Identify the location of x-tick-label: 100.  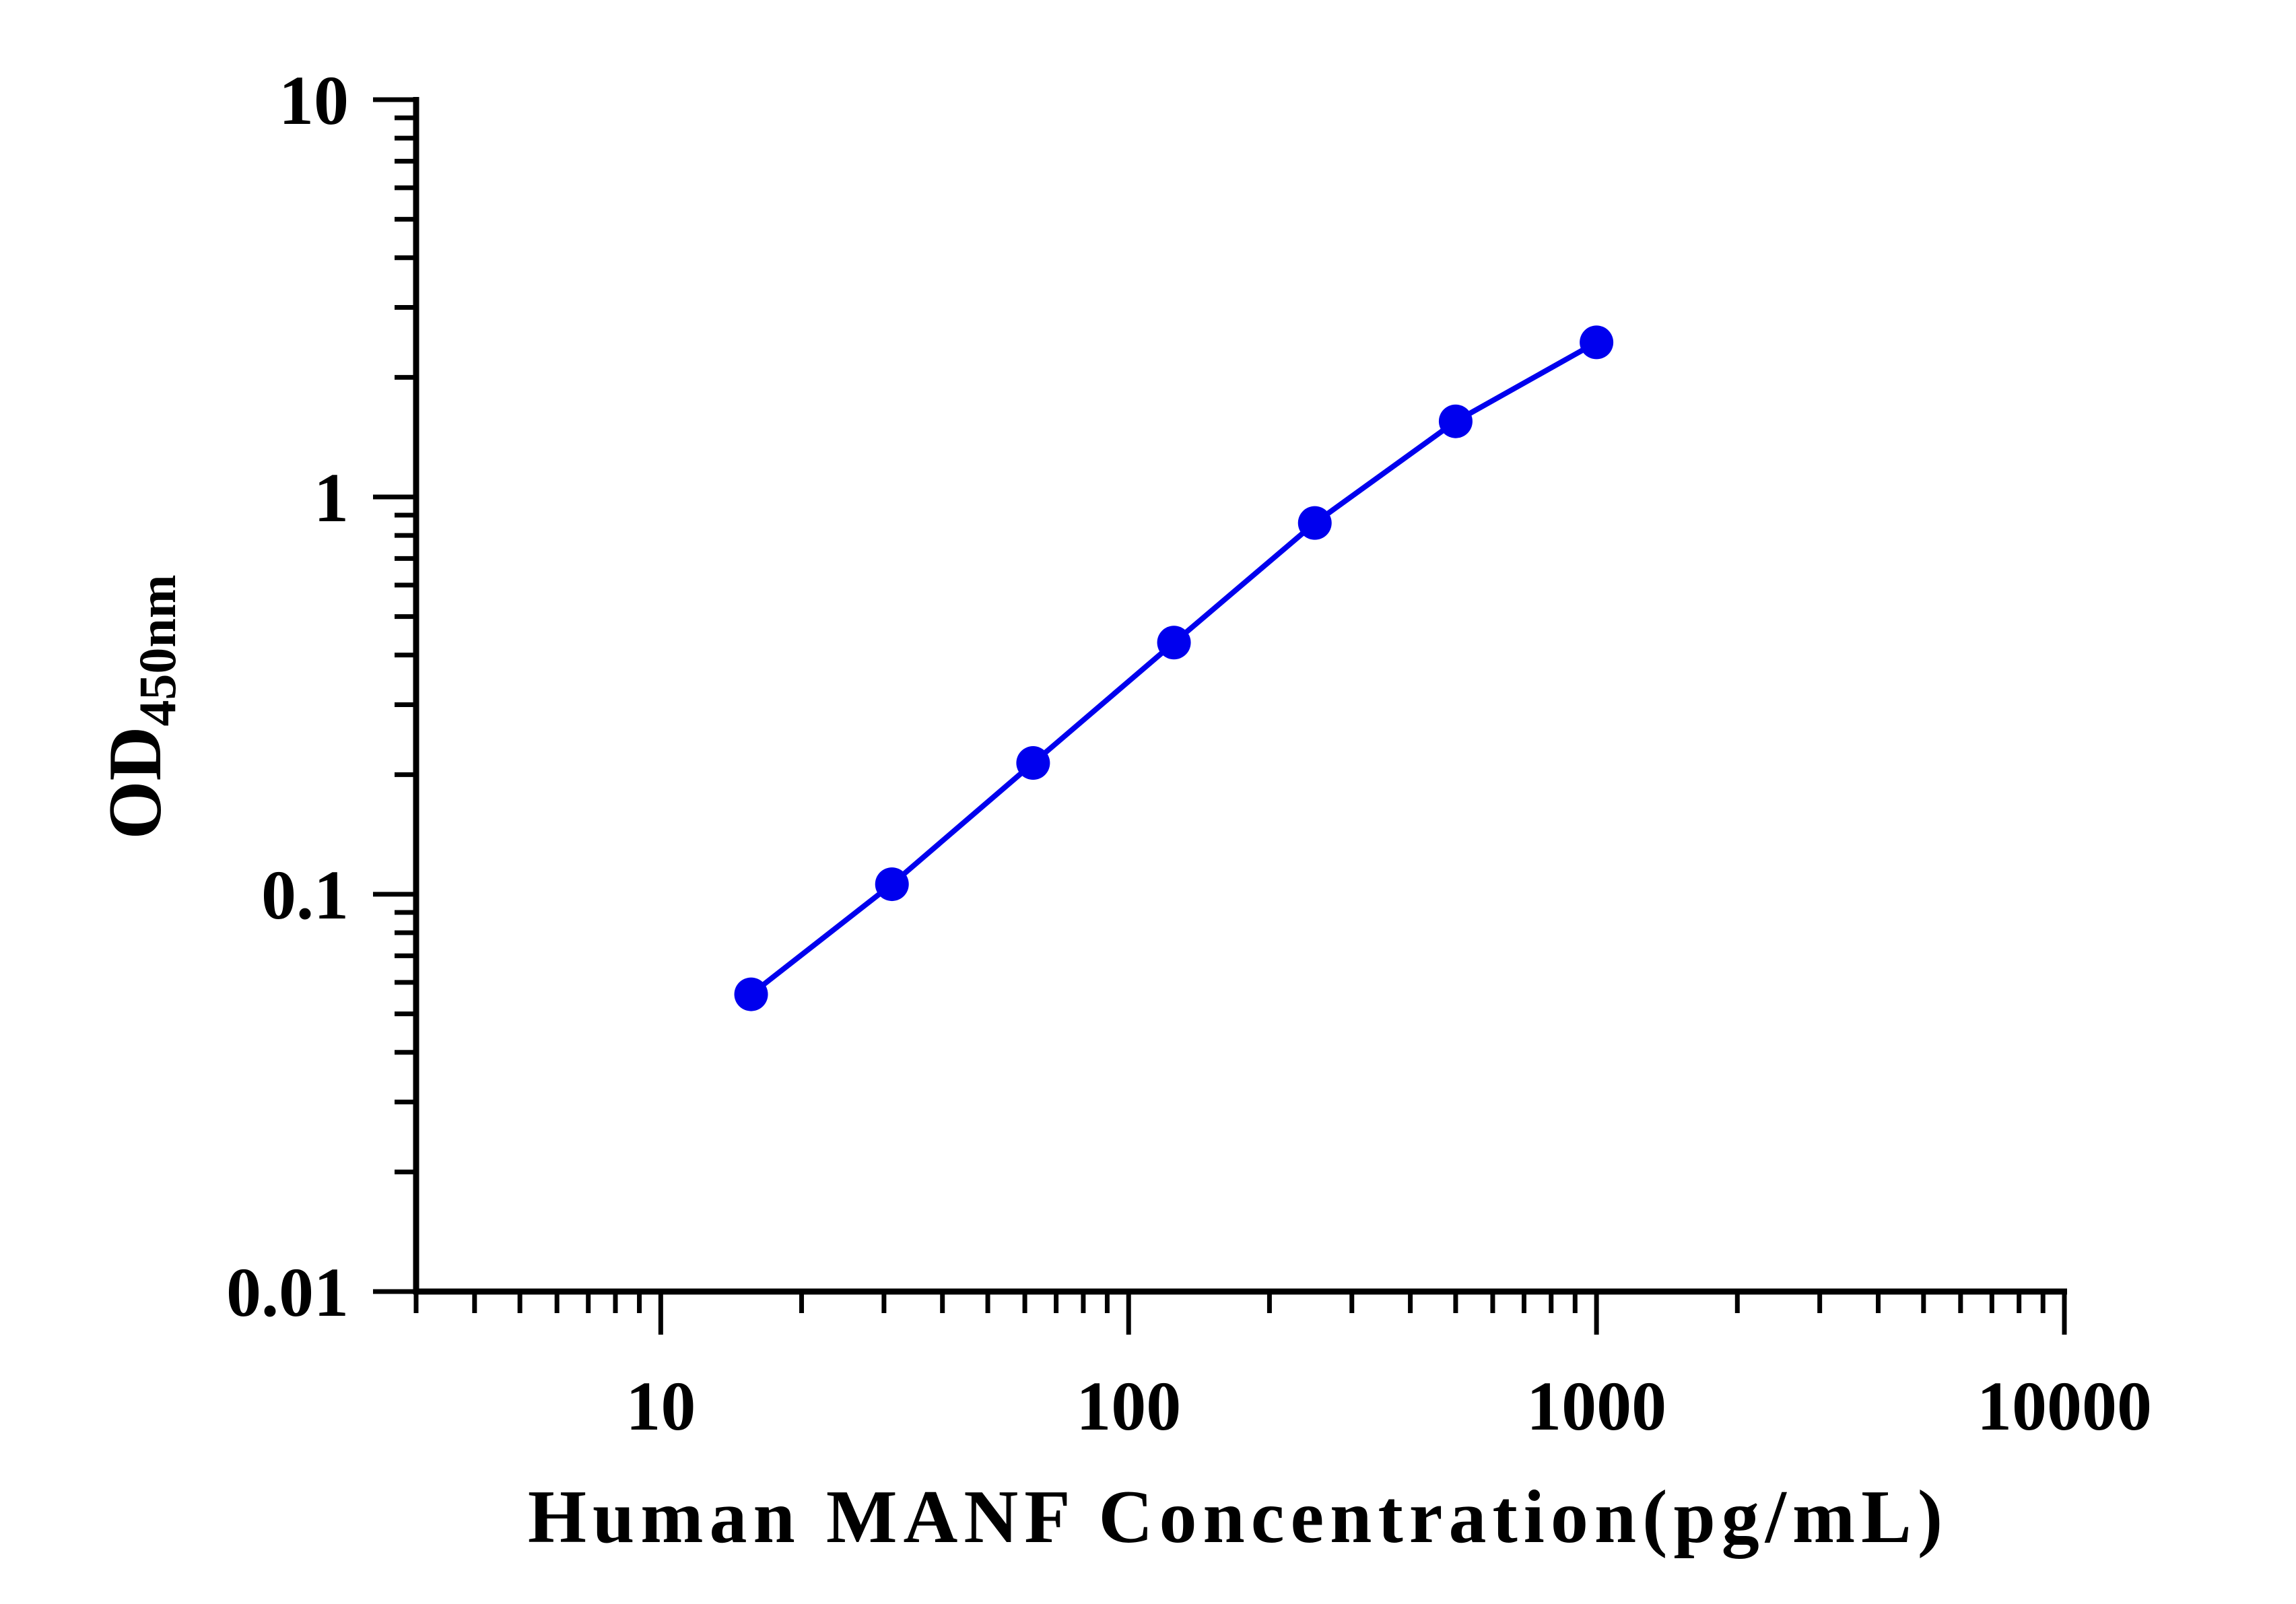
(1128, 1407).